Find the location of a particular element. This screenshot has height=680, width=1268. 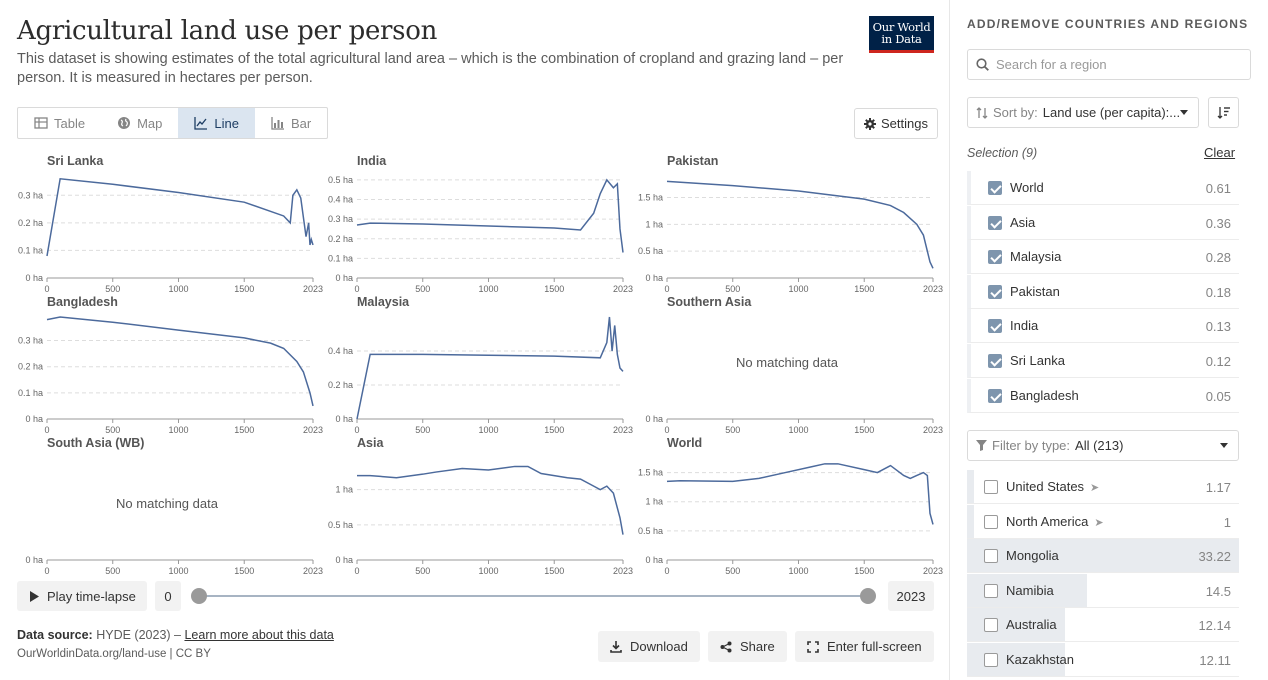

x-tick-label: 1500 is located at coordinates (554, 289).